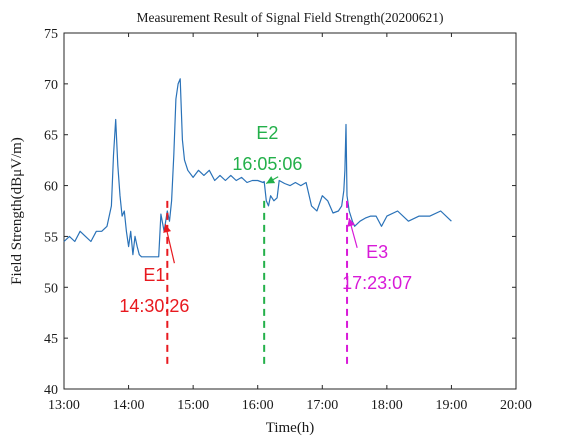  Describe the element at coordinates (51, 237) in the screenshot. I see `y-tick-label: 55` at that location.